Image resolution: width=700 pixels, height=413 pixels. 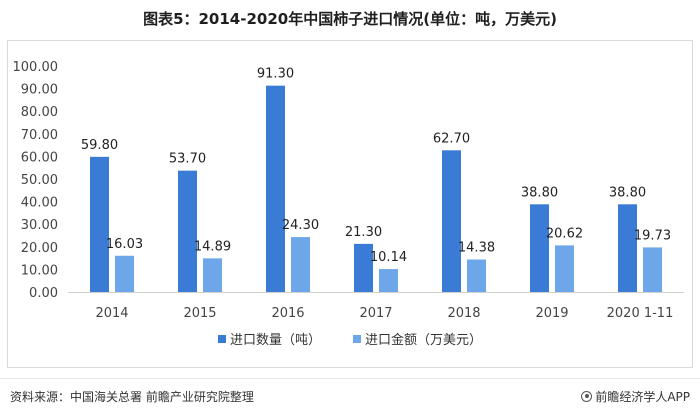 I want to click on data-label-quantity: 62.70, so click(x=451, y=138).